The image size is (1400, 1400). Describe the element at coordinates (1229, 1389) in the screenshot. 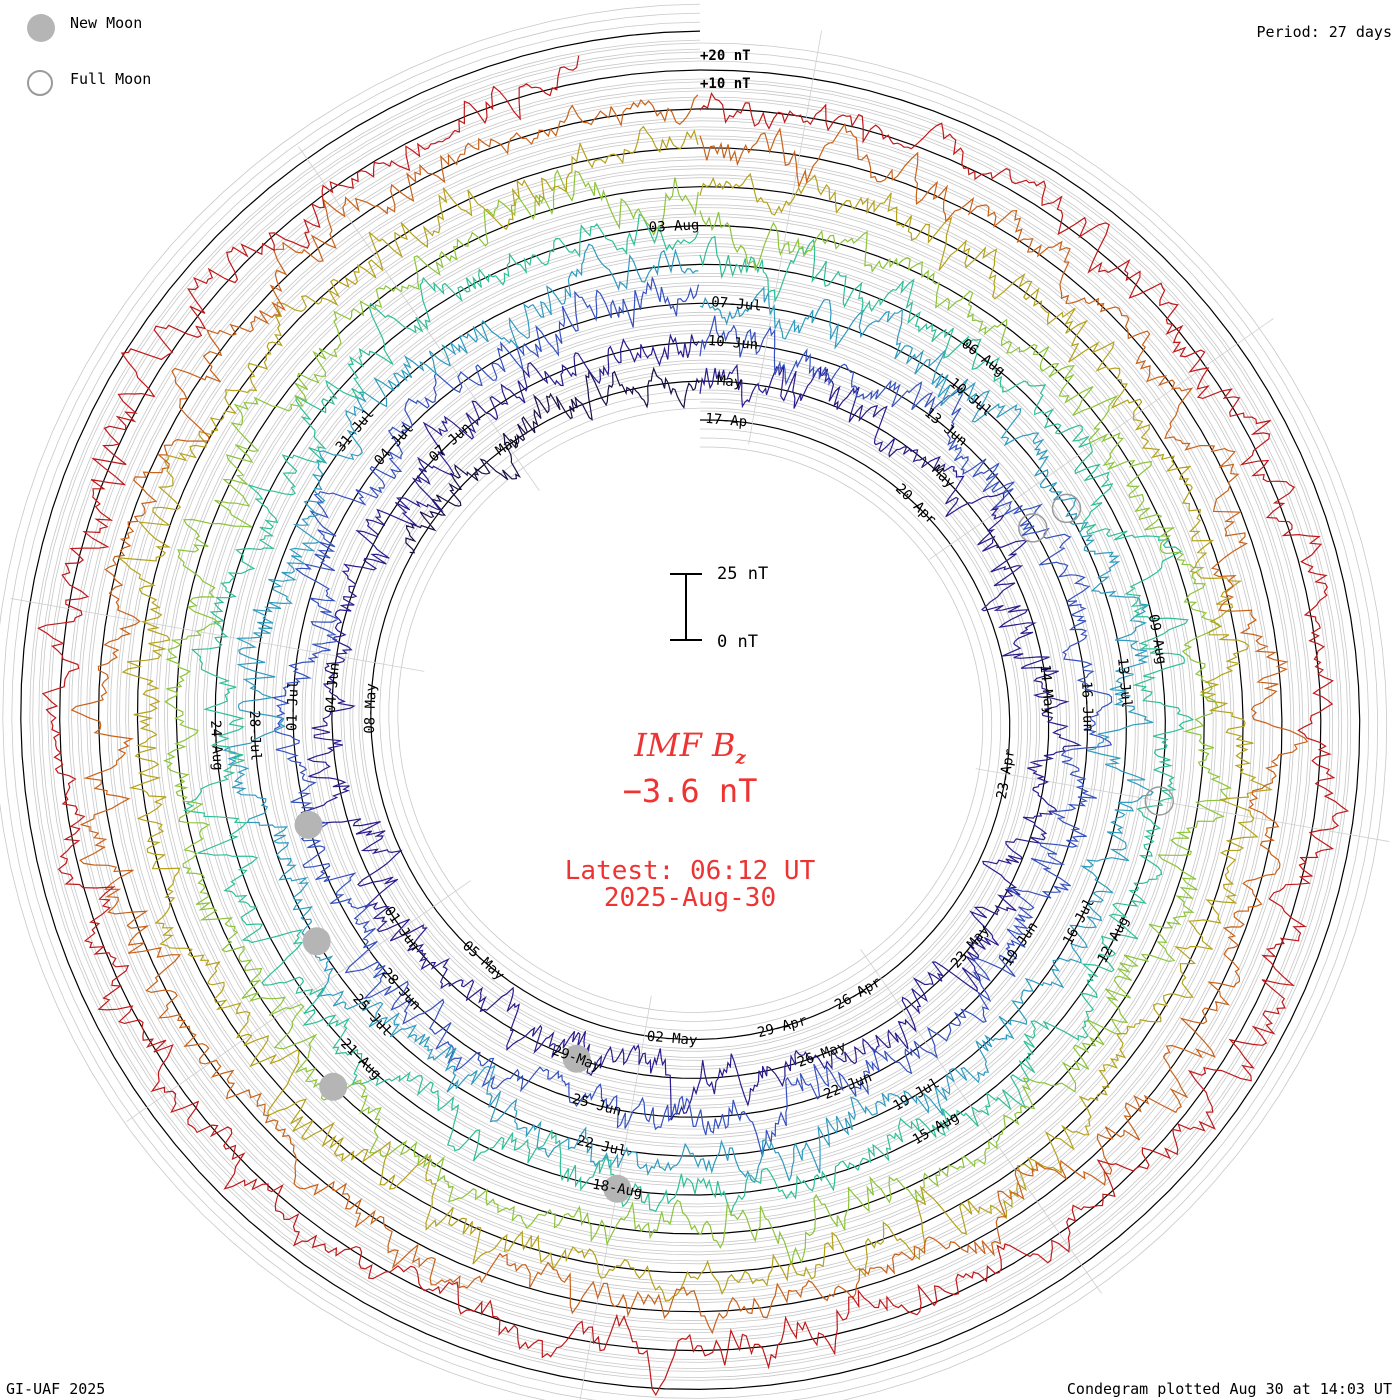

I see `footer-plotted: Condegram plotted Aug 30 at 14:03 UT` at that location.